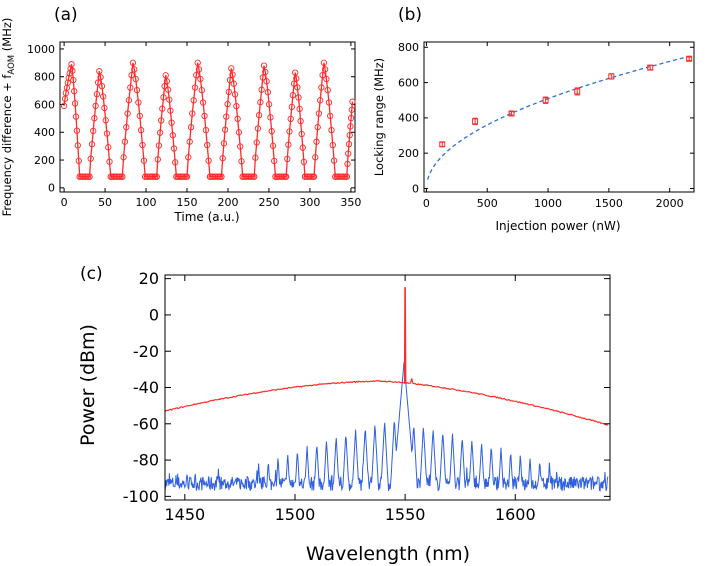  Describe the element at coordinates (7, 36) in the screenshot. I see `panel-a-ylabel-unit: (MHz)` at that location.